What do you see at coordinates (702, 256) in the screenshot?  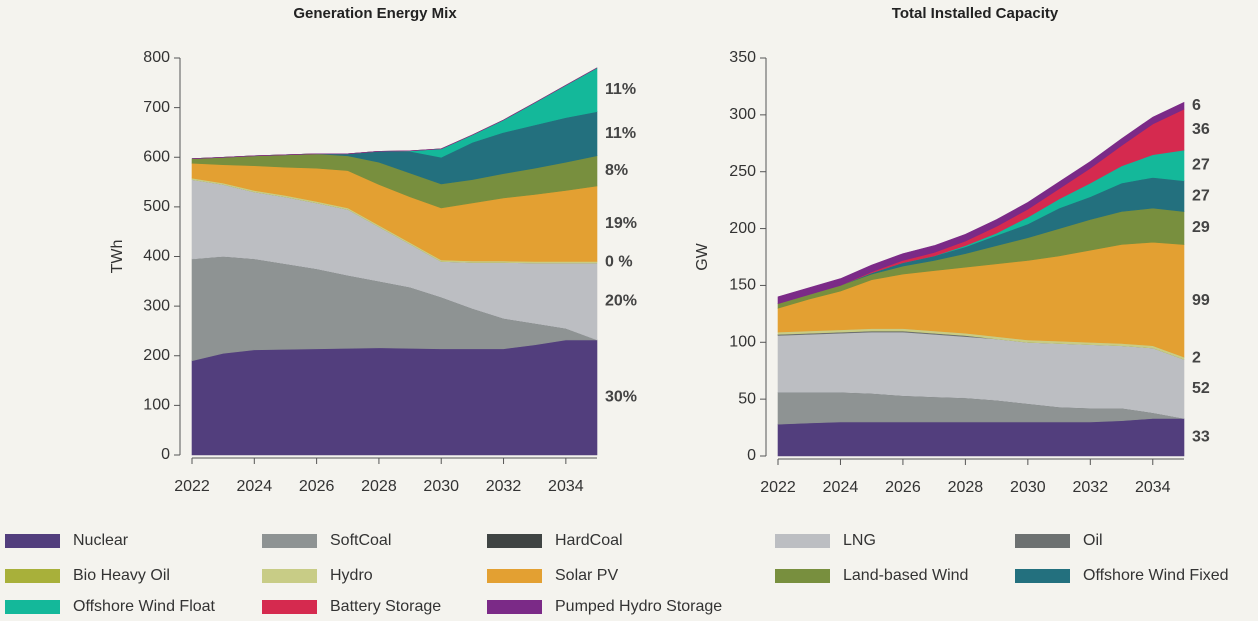 I see `y-axis-label: GW` at bounding box center [702, 256].